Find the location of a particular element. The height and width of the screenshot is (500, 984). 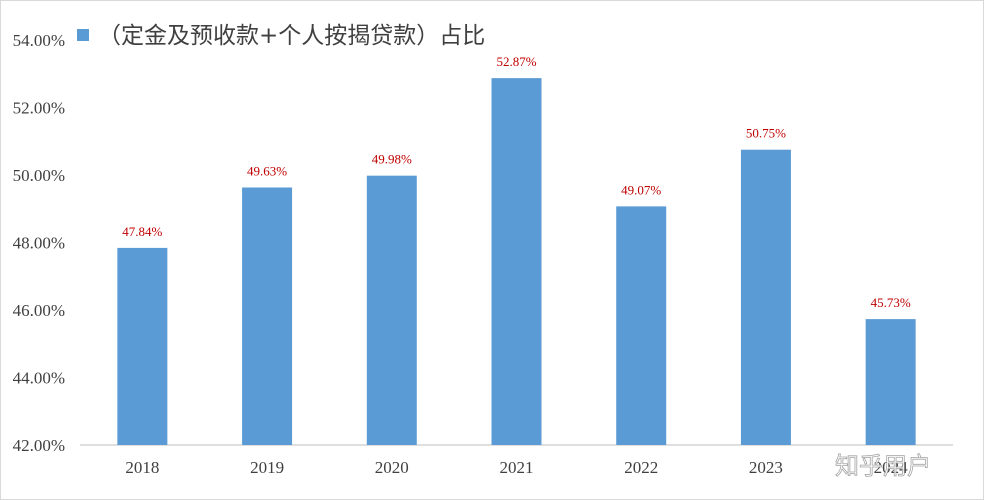

data-label: 45.73% is located at coordinates (891, 302).